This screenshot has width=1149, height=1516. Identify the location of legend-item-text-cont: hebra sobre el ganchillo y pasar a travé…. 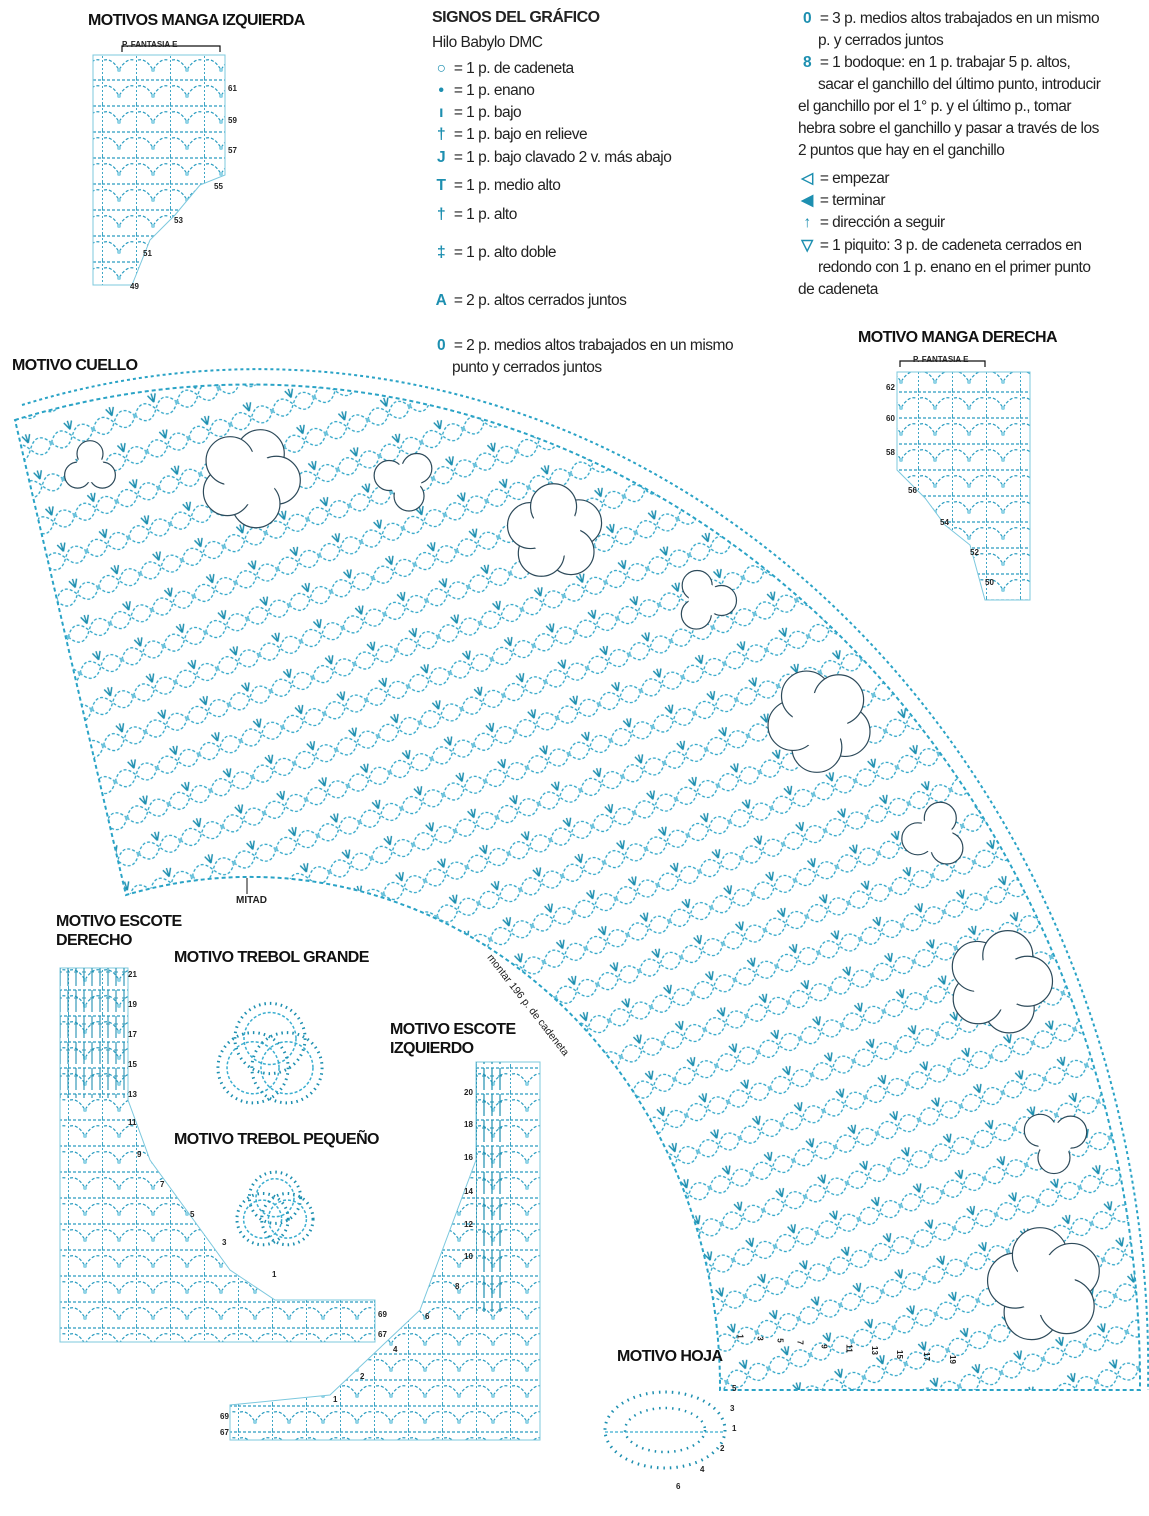
(948, 128).